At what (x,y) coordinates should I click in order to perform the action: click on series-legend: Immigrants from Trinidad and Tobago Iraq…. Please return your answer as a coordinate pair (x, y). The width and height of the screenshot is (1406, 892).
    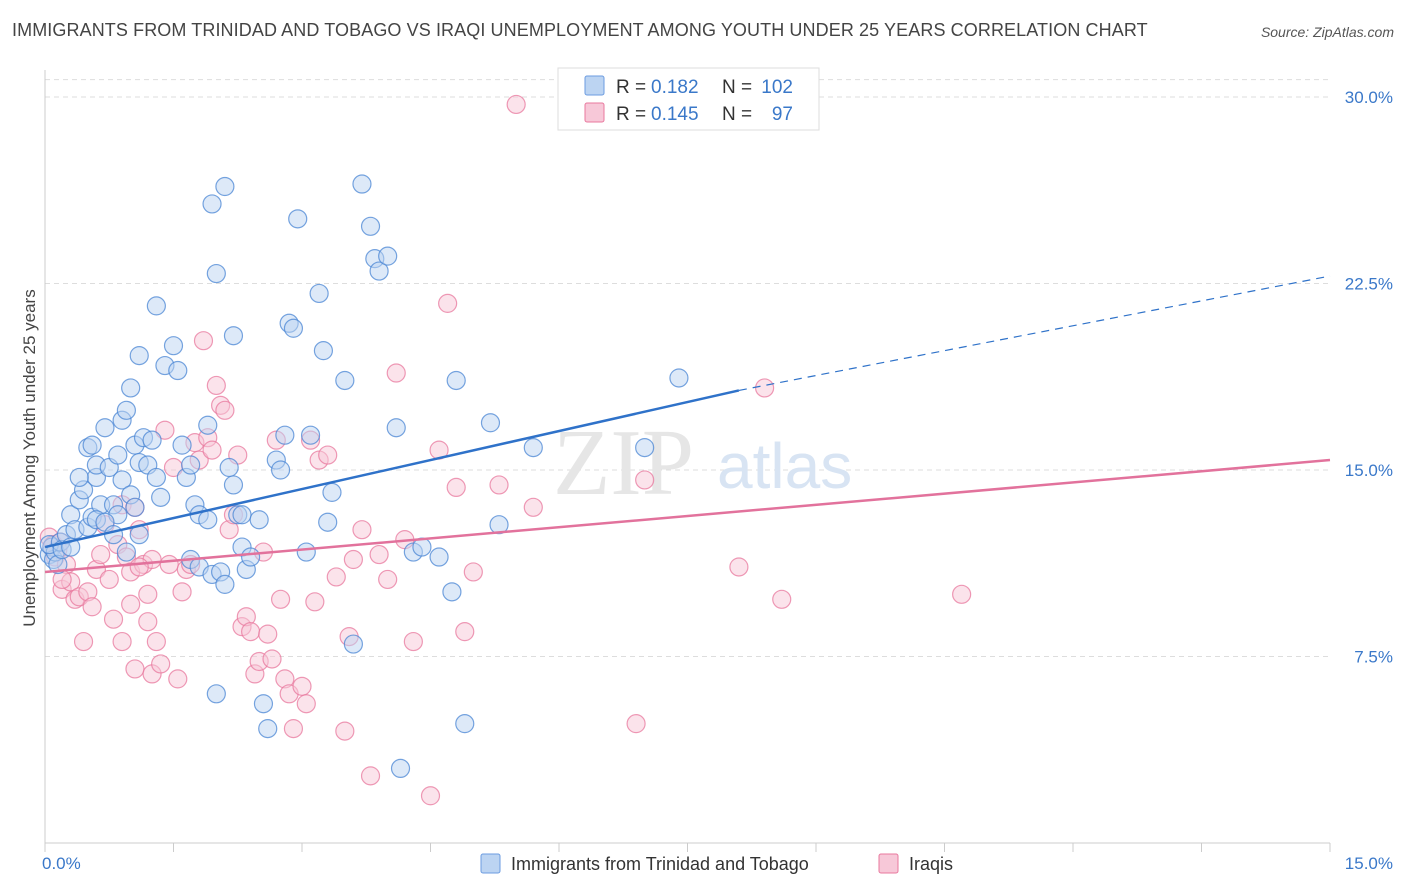
    Looking at the image, I should click on (716, 863).